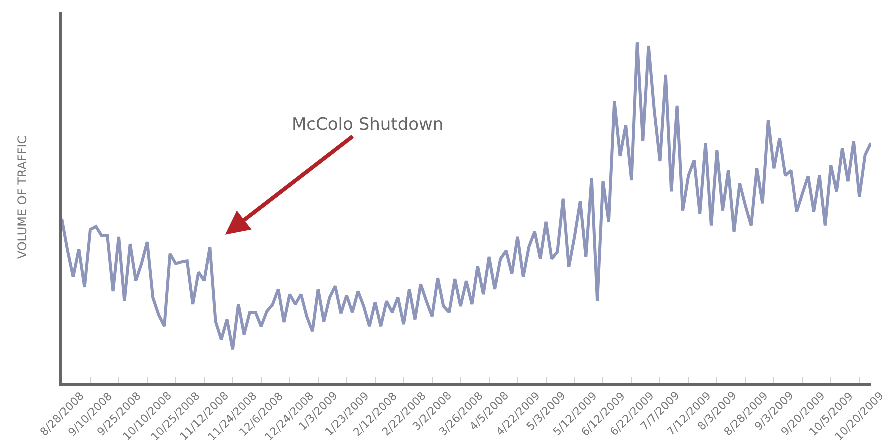 This screenshot has width=895, height=446. I want to click on annotation: McColo Shutdown, so click(368, 125).